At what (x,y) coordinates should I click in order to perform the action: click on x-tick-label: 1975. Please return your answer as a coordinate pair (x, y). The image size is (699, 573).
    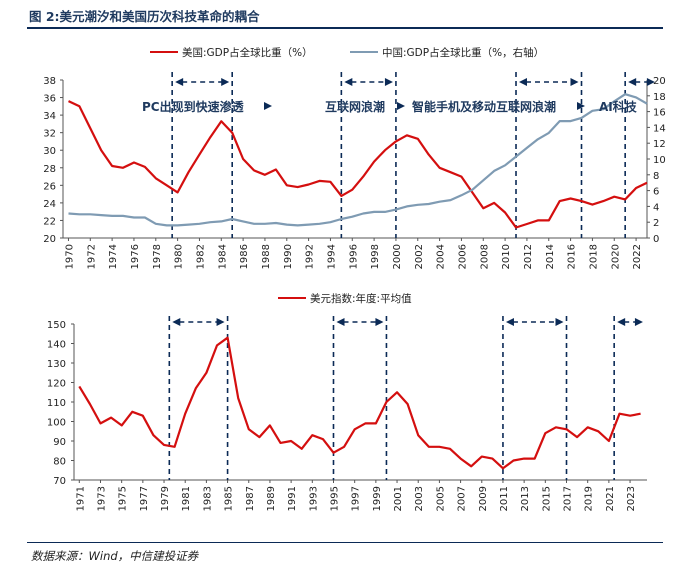
    Looking at the image, I should click on (123, 498).